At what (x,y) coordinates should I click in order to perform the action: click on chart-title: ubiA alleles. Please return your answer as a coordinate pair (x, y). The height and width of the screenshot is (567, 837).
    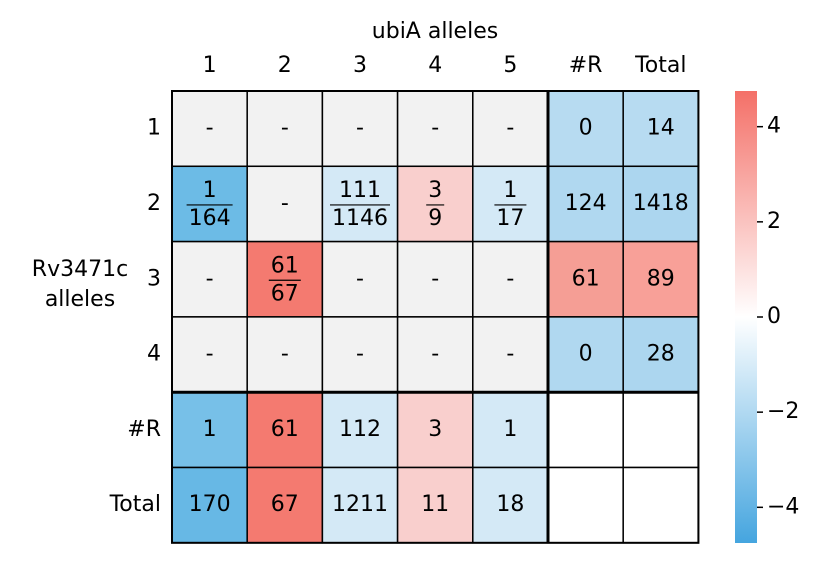
    Looking at the image, I should click on (435, 31).